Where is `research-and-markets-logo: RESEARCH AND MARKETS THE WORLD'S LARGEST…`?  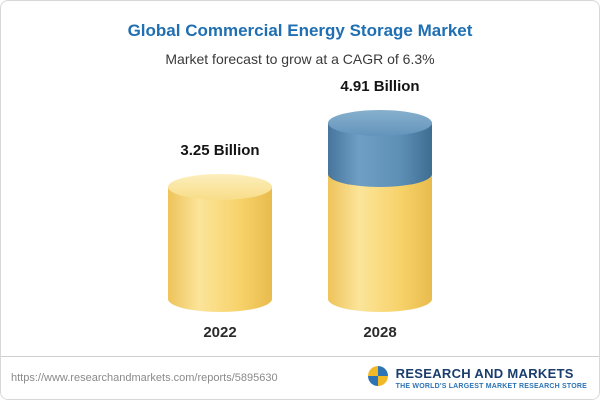 research-and-markets-logo: RESEARCH AND MARKETS THE WORLD'S LARGEST… is located at coordinates (476, 378).